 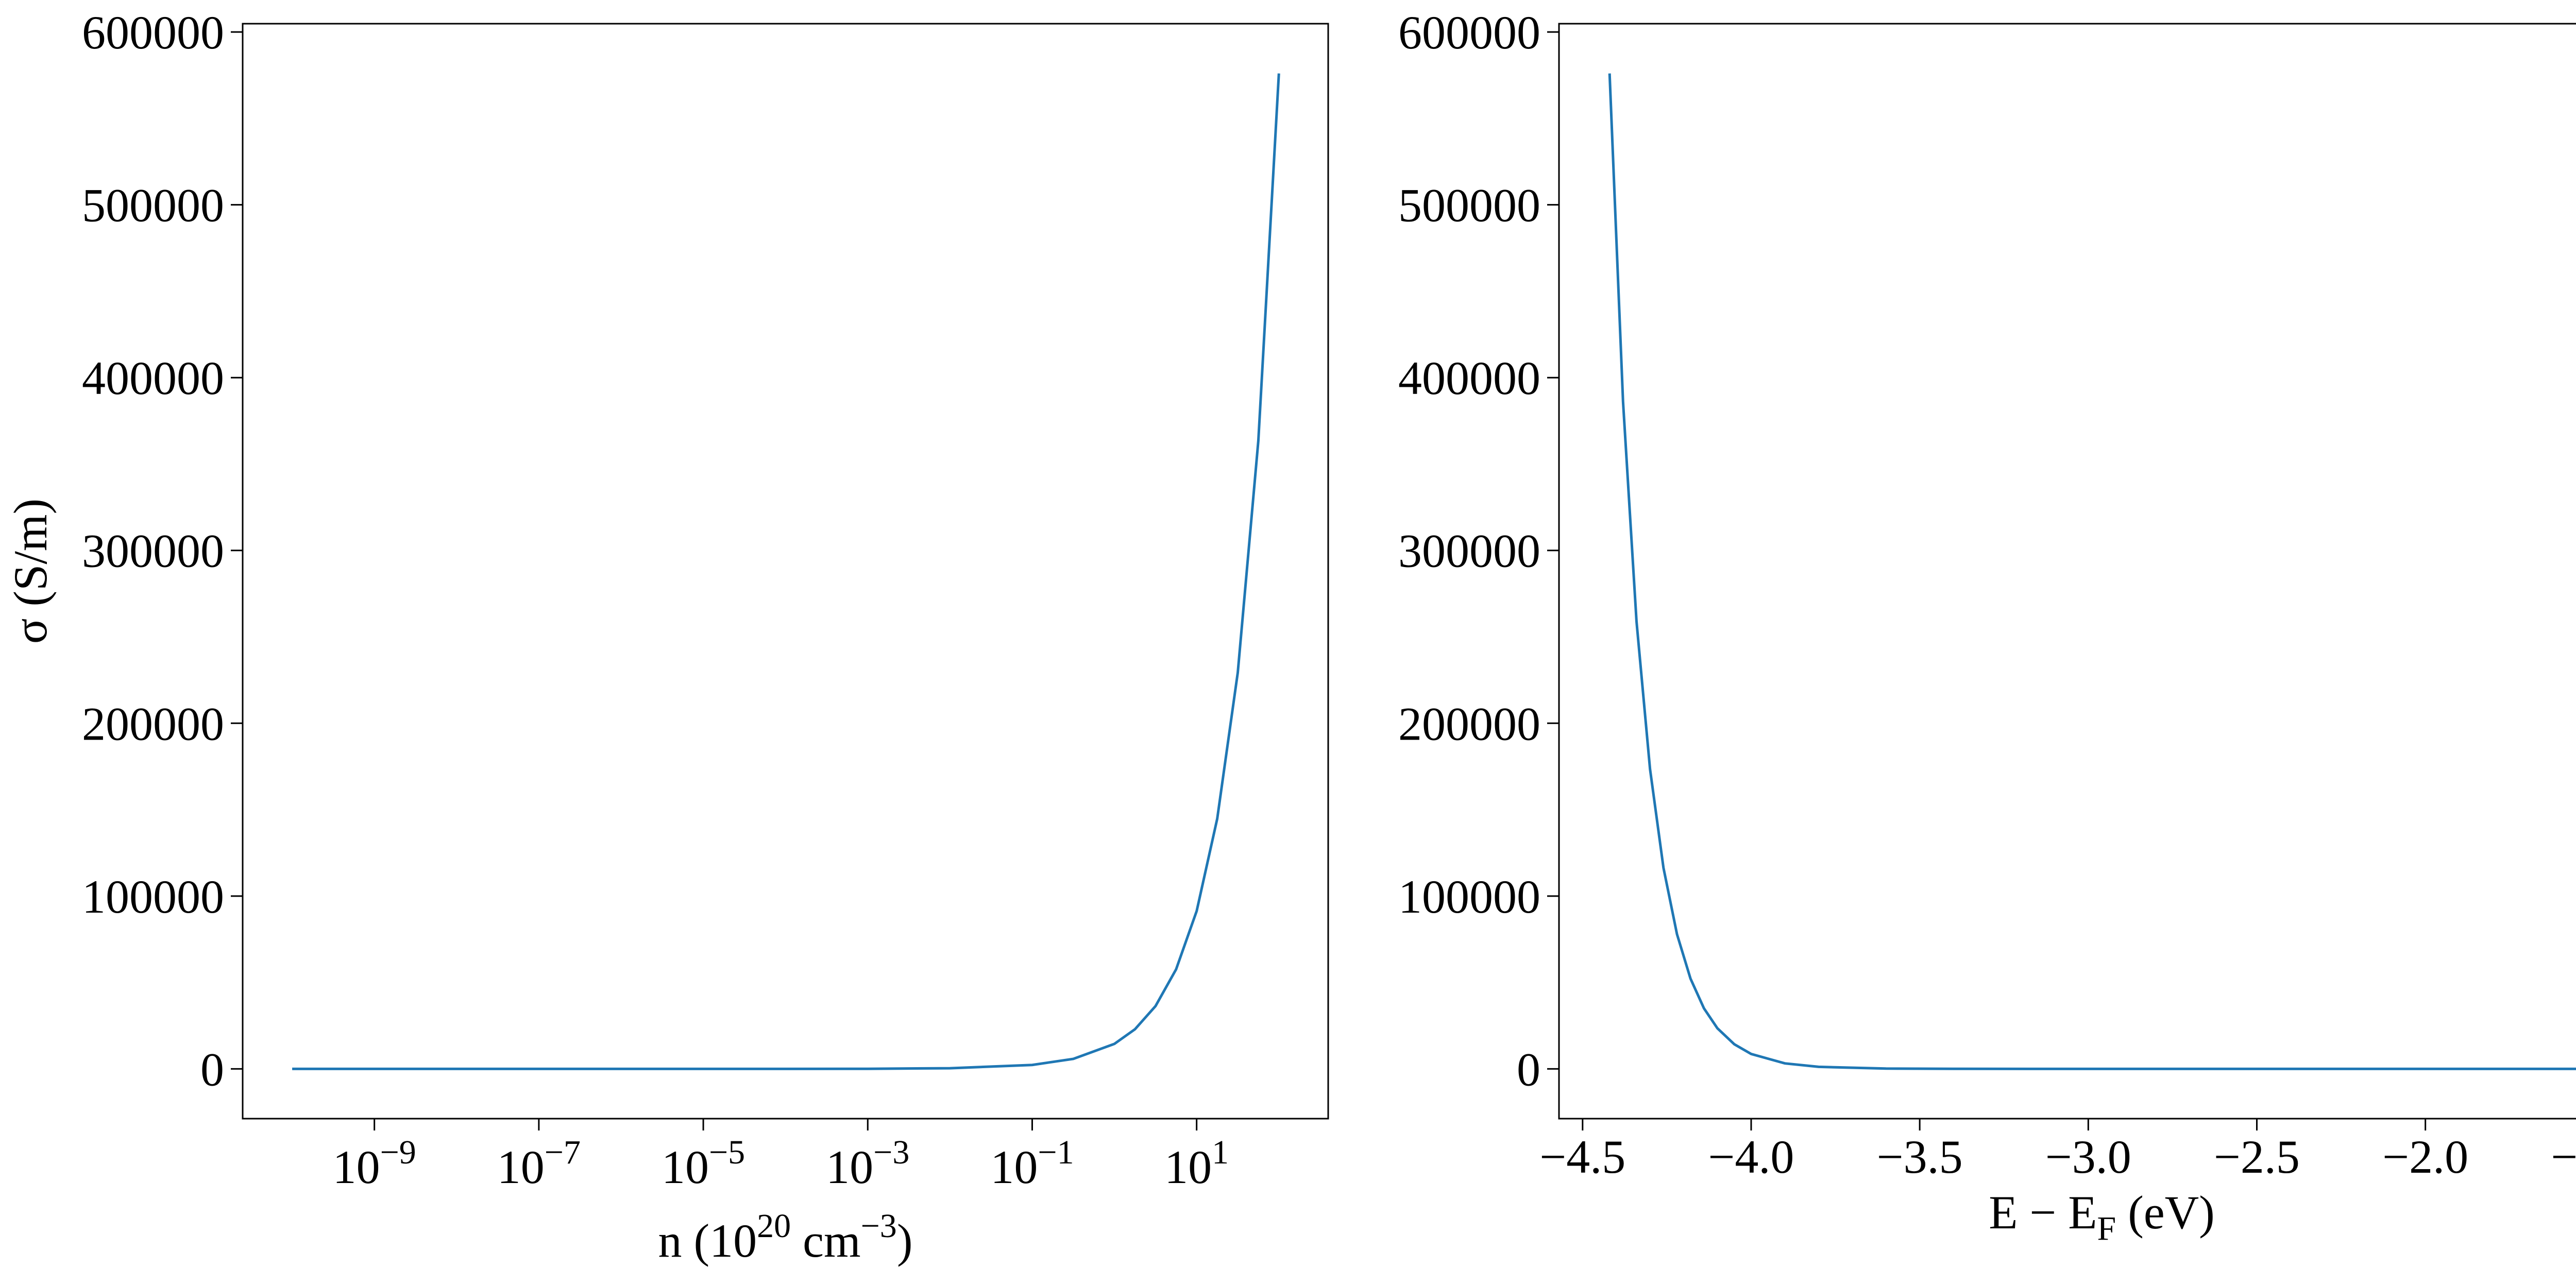 I want to click on x-tick-label: −4.5, so click(x=1582, y=1156).